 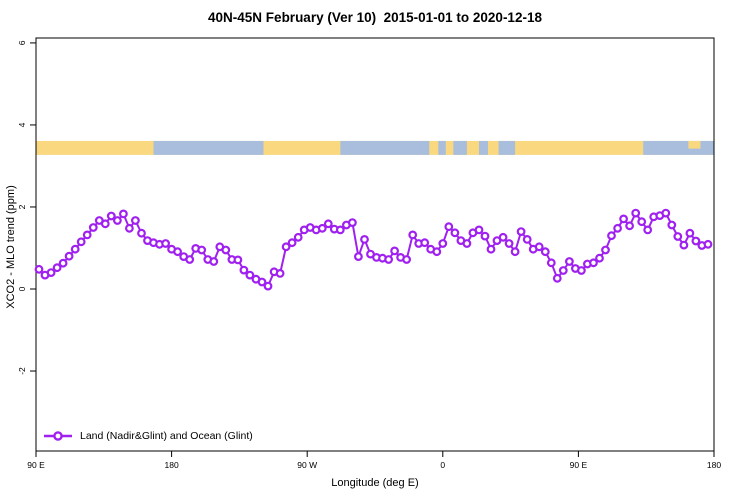 What do you see at coordinates (375, 483) in the screenshot?
I see `x-axis-label: Longitude (deg E)` at bounding box center [375, 483].